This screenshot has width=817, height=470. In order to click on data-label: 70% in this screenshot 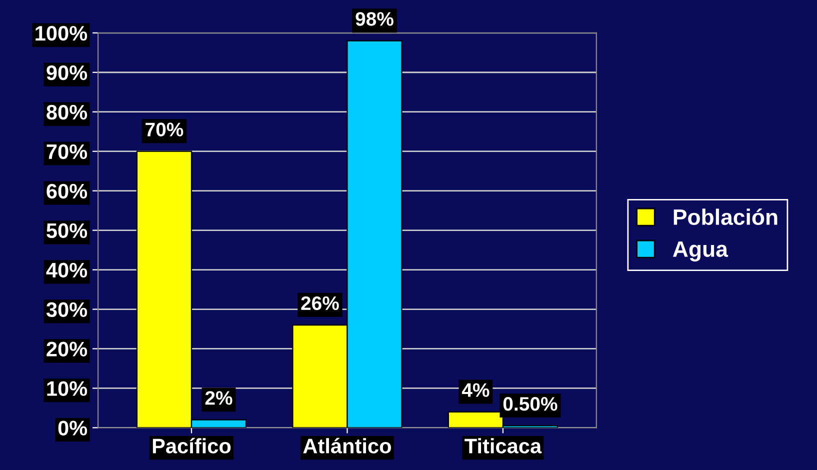, I will do `click(165, 129)`.